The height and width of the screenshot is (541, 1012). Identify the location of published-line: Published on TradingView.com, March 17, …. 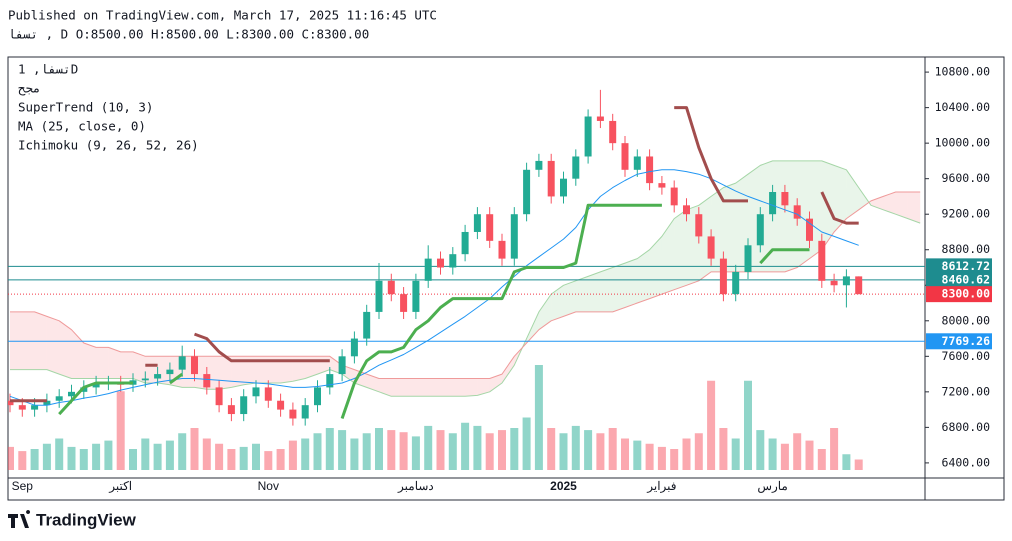
(222, 15).